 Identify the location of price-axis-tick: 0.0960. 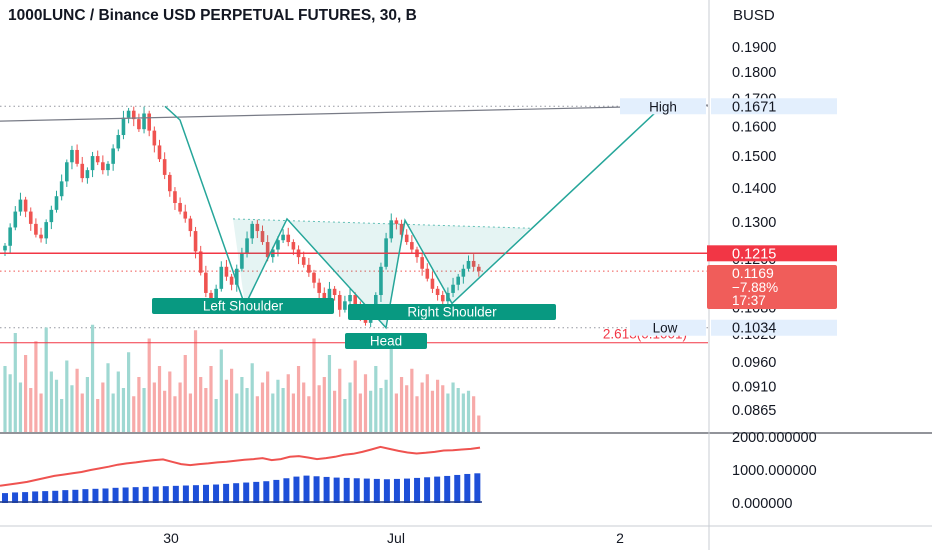
(754, 363).